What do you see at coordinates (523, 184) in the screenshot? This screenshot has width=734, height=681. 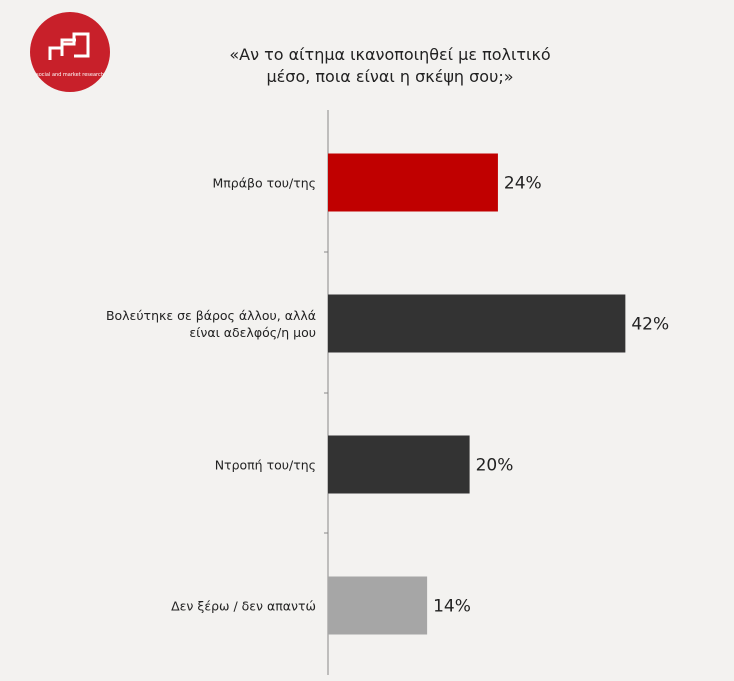 I see `value-label: 24%` at bounding box center [523, 184].